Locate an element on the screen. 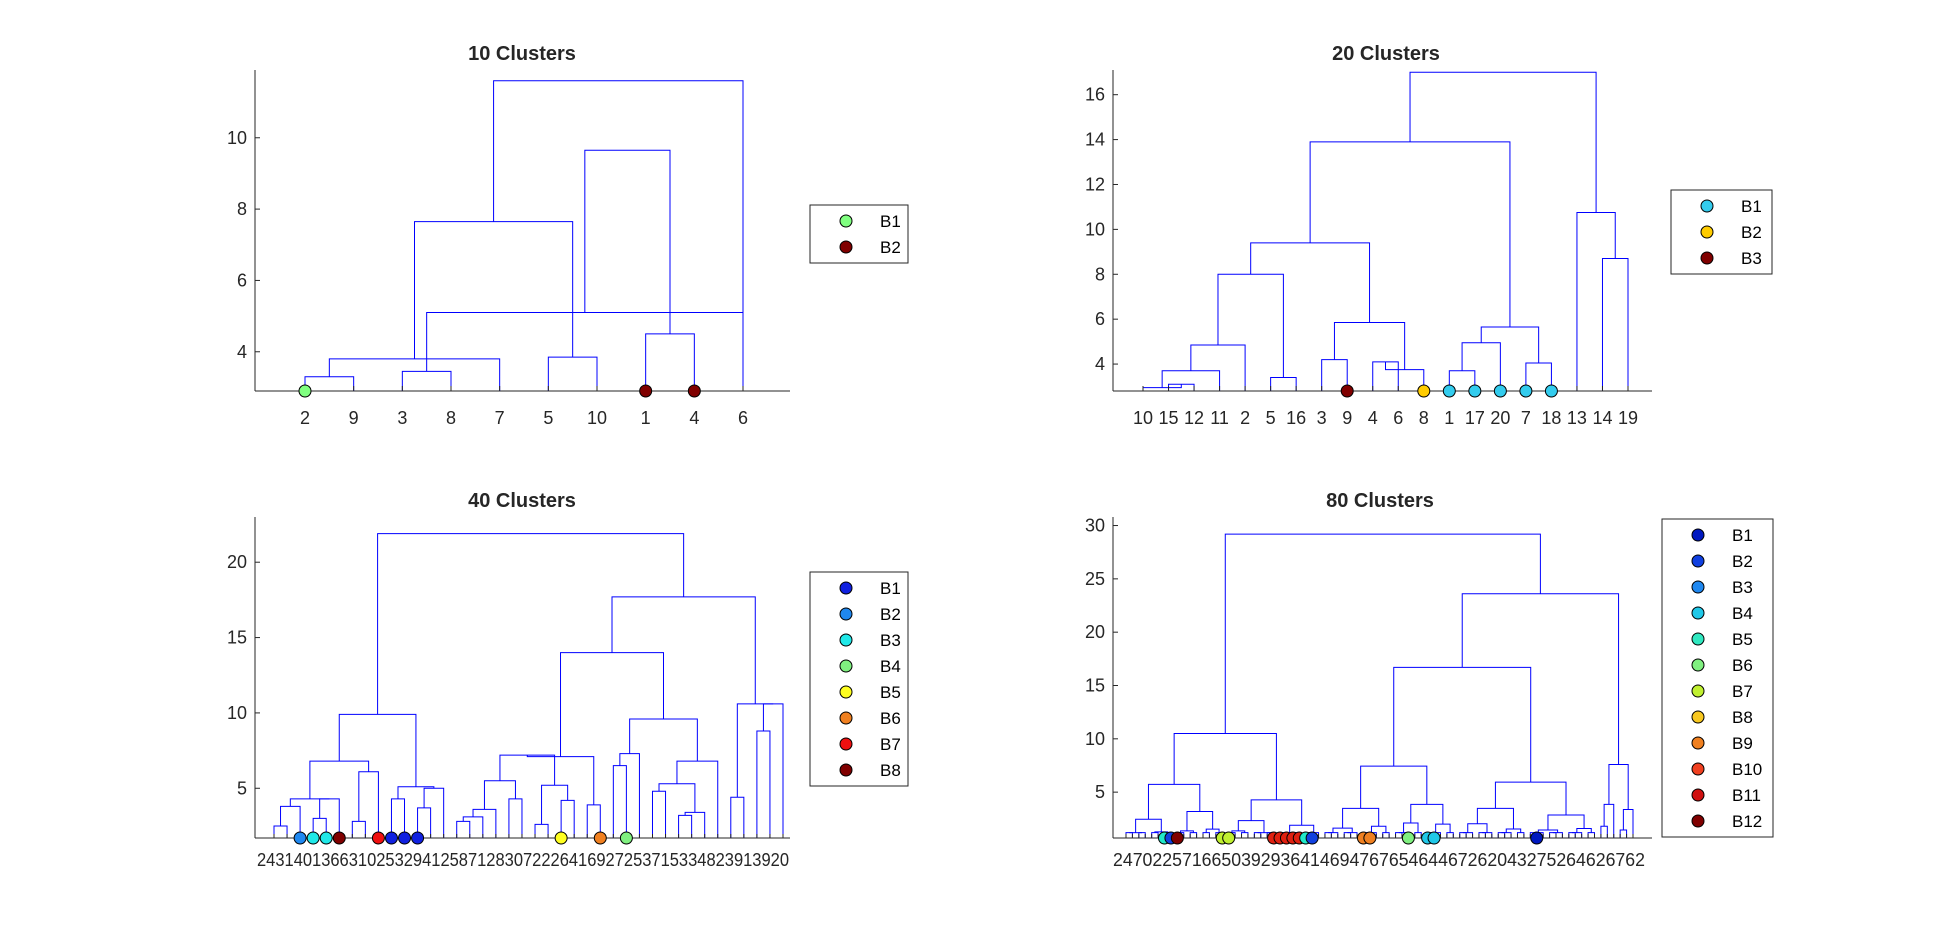  x-tick-label: 6 is located at coordinates (1398, 418).